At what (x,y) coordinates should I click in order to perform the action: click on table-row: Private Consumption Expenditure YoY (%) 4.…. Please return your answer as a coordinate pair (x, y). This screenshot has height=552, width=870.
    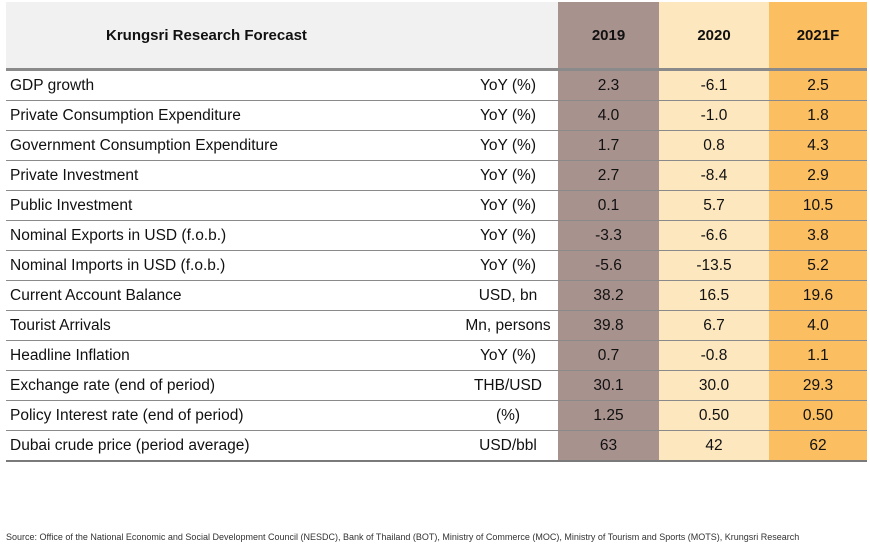
    Looking at the image, I should click on (436, 115).